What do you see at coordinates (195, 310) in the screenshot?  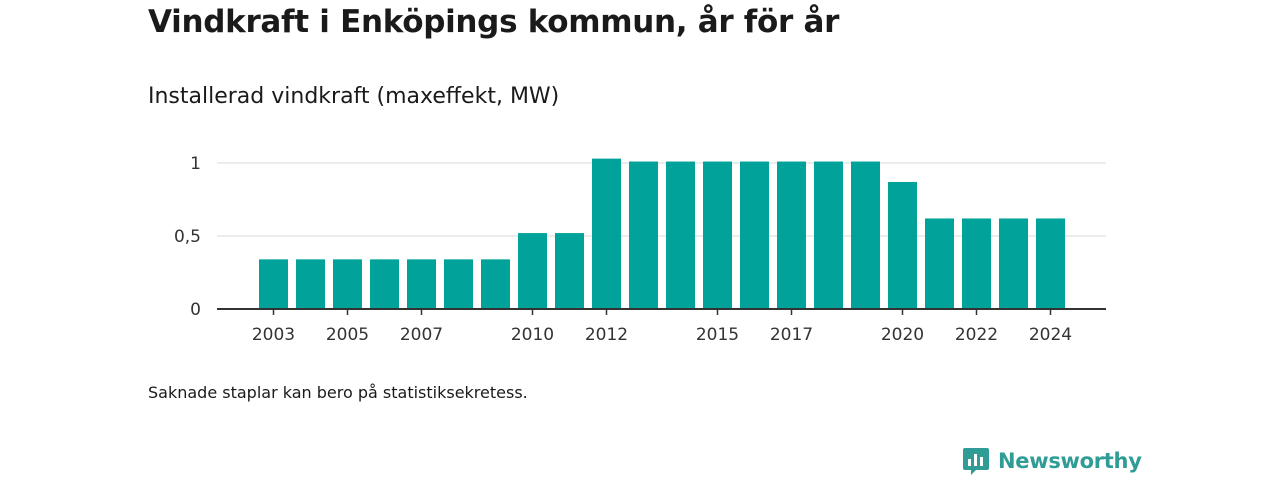 I see `y-tick-label: 0` at bounding box center [195, 310].